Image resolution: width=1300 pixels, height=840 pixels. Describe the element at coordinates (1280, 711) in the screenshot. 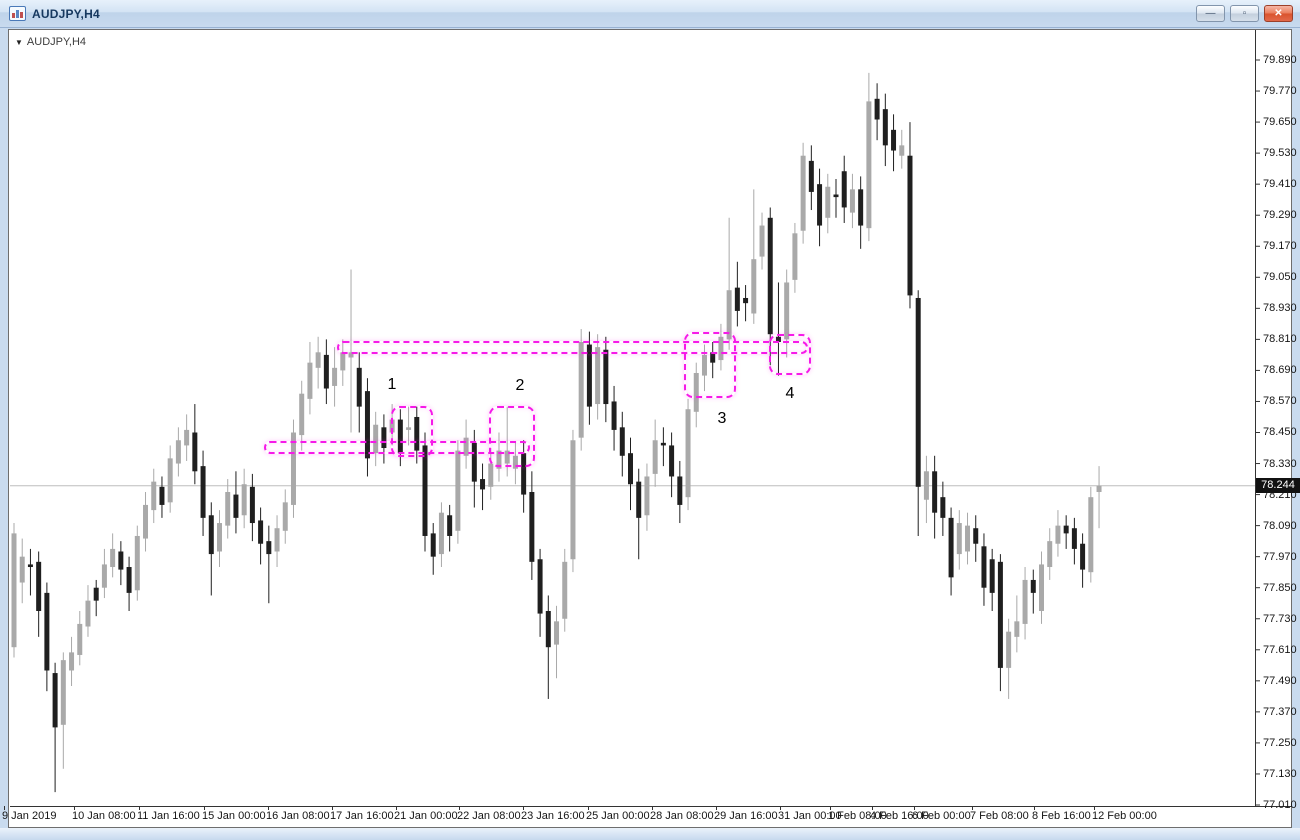

I see `price-axis-label: 77.370` at that location.